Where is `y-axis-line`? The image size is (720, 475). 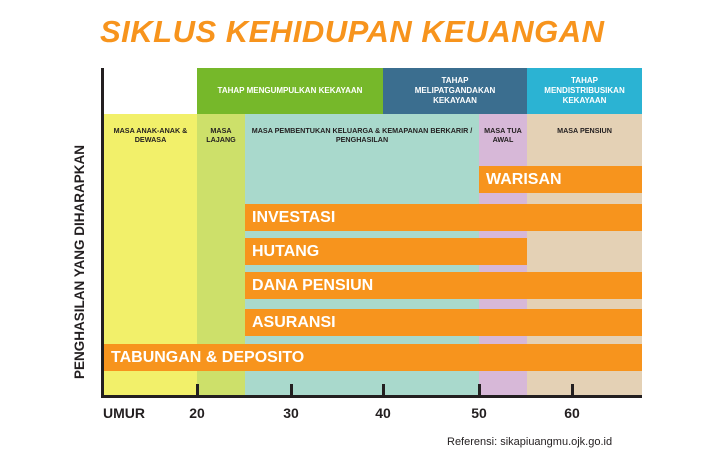
y-axis-line is located at coordinates (102, 233).